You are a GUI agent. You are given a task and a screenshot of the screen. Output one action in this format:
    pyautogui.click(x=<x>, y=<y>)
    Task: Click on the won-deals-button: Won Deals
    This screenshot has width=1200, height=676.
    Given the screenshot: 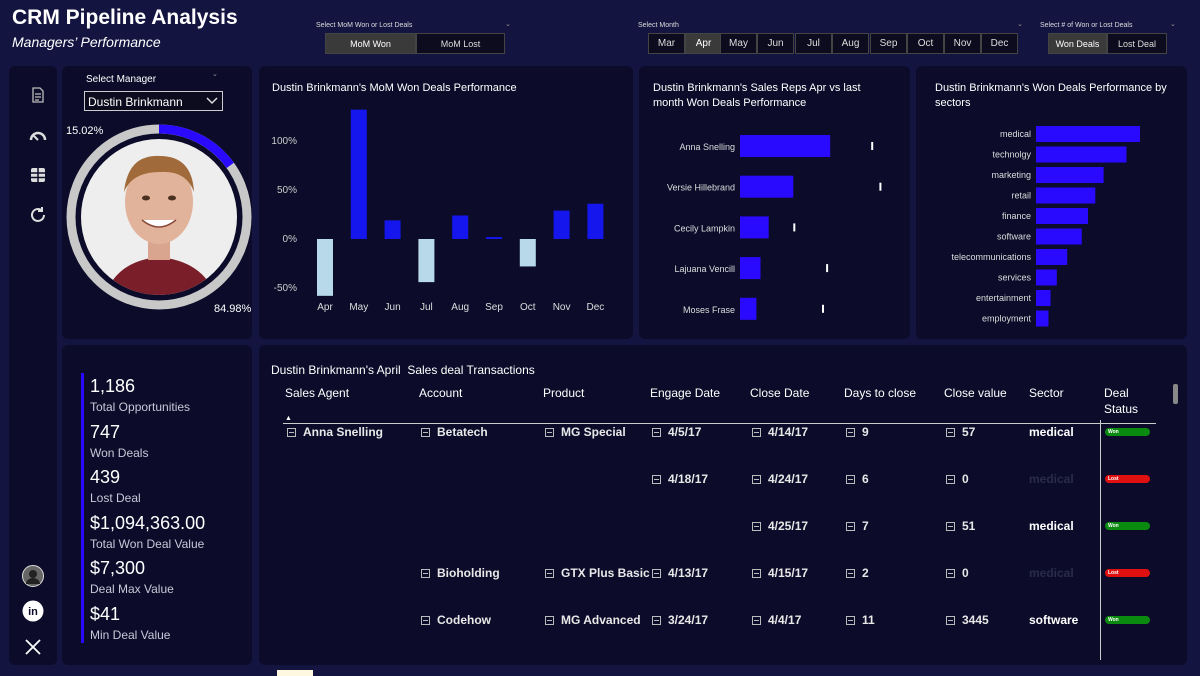 What is the action you would take?
    pyautogui.click(x=1077, y=43)
    